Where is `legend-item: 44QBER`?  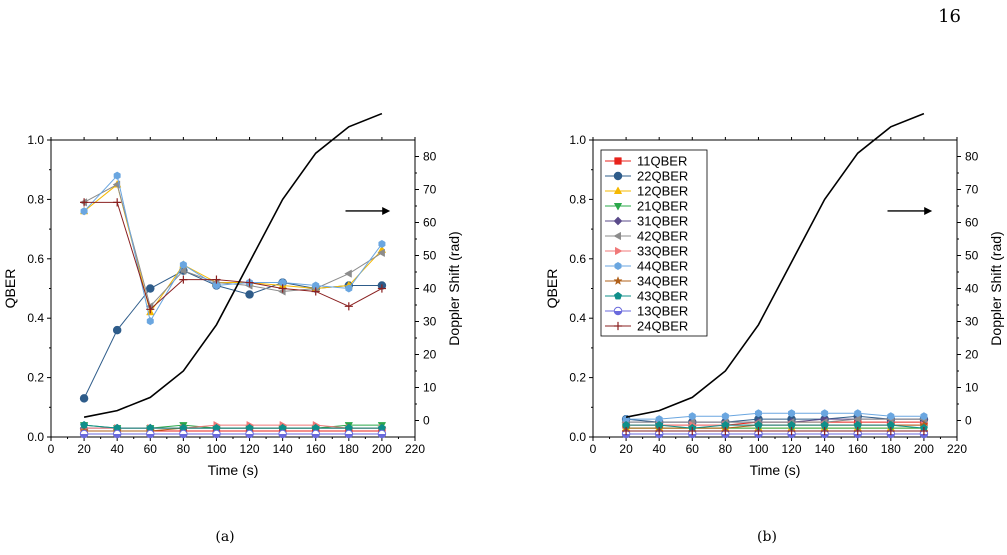 legend-item: 44QBER is located at coordinates (646, 266).